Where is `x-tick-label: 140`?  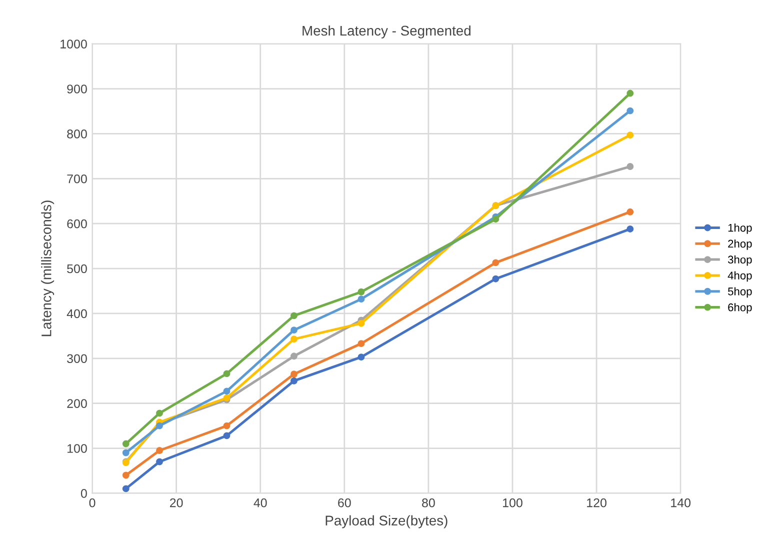
x-tick-label: 140 is located at coordinates (681, 503).